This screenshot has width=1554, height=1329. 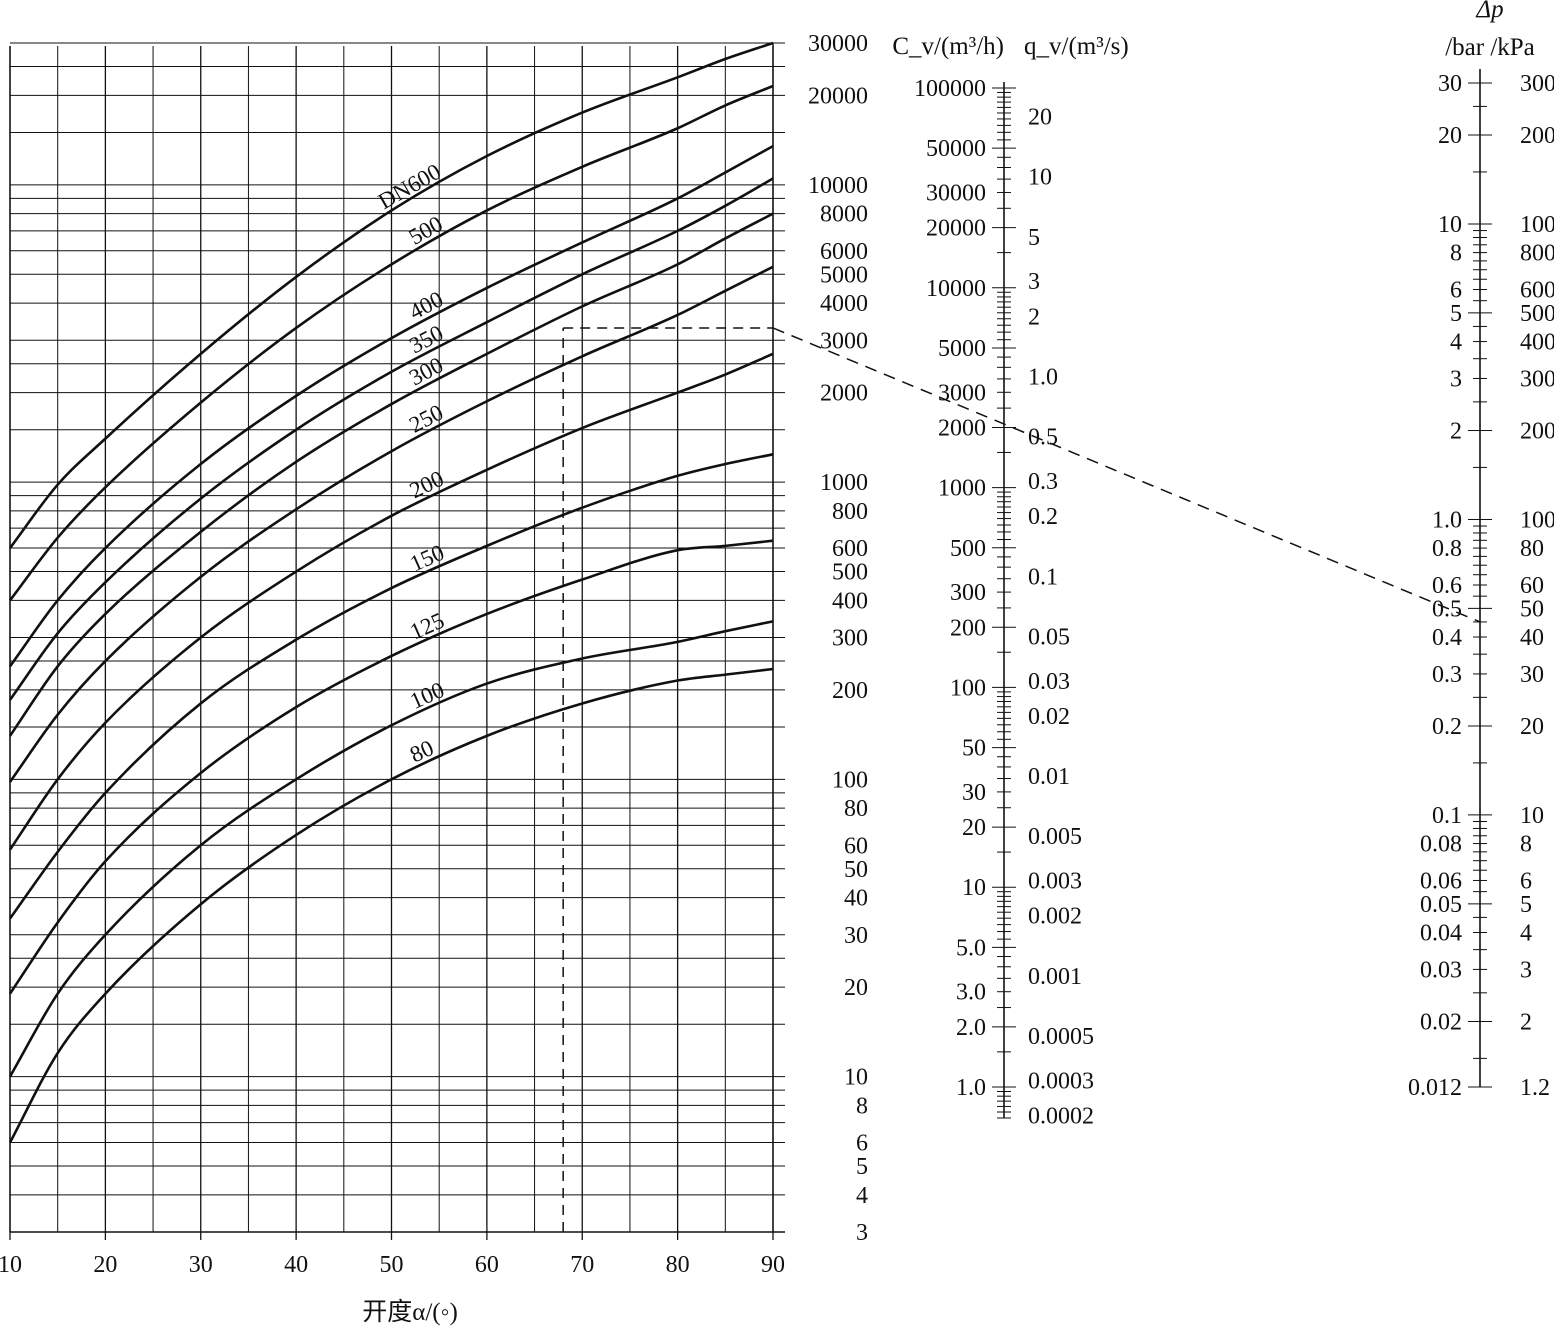 What do you see at coordinates (856, 1078) in the screenshot?
I see `y-tick-label: 10` at bounding box center [856, 1078].